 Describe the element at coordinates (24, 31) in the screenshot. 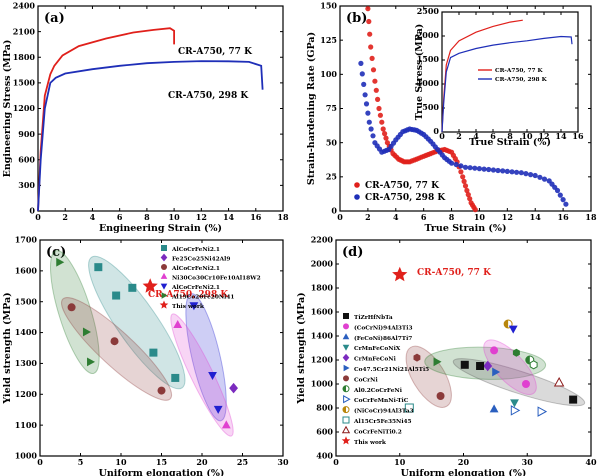

I see `y-tick-label: 2100` at that location.